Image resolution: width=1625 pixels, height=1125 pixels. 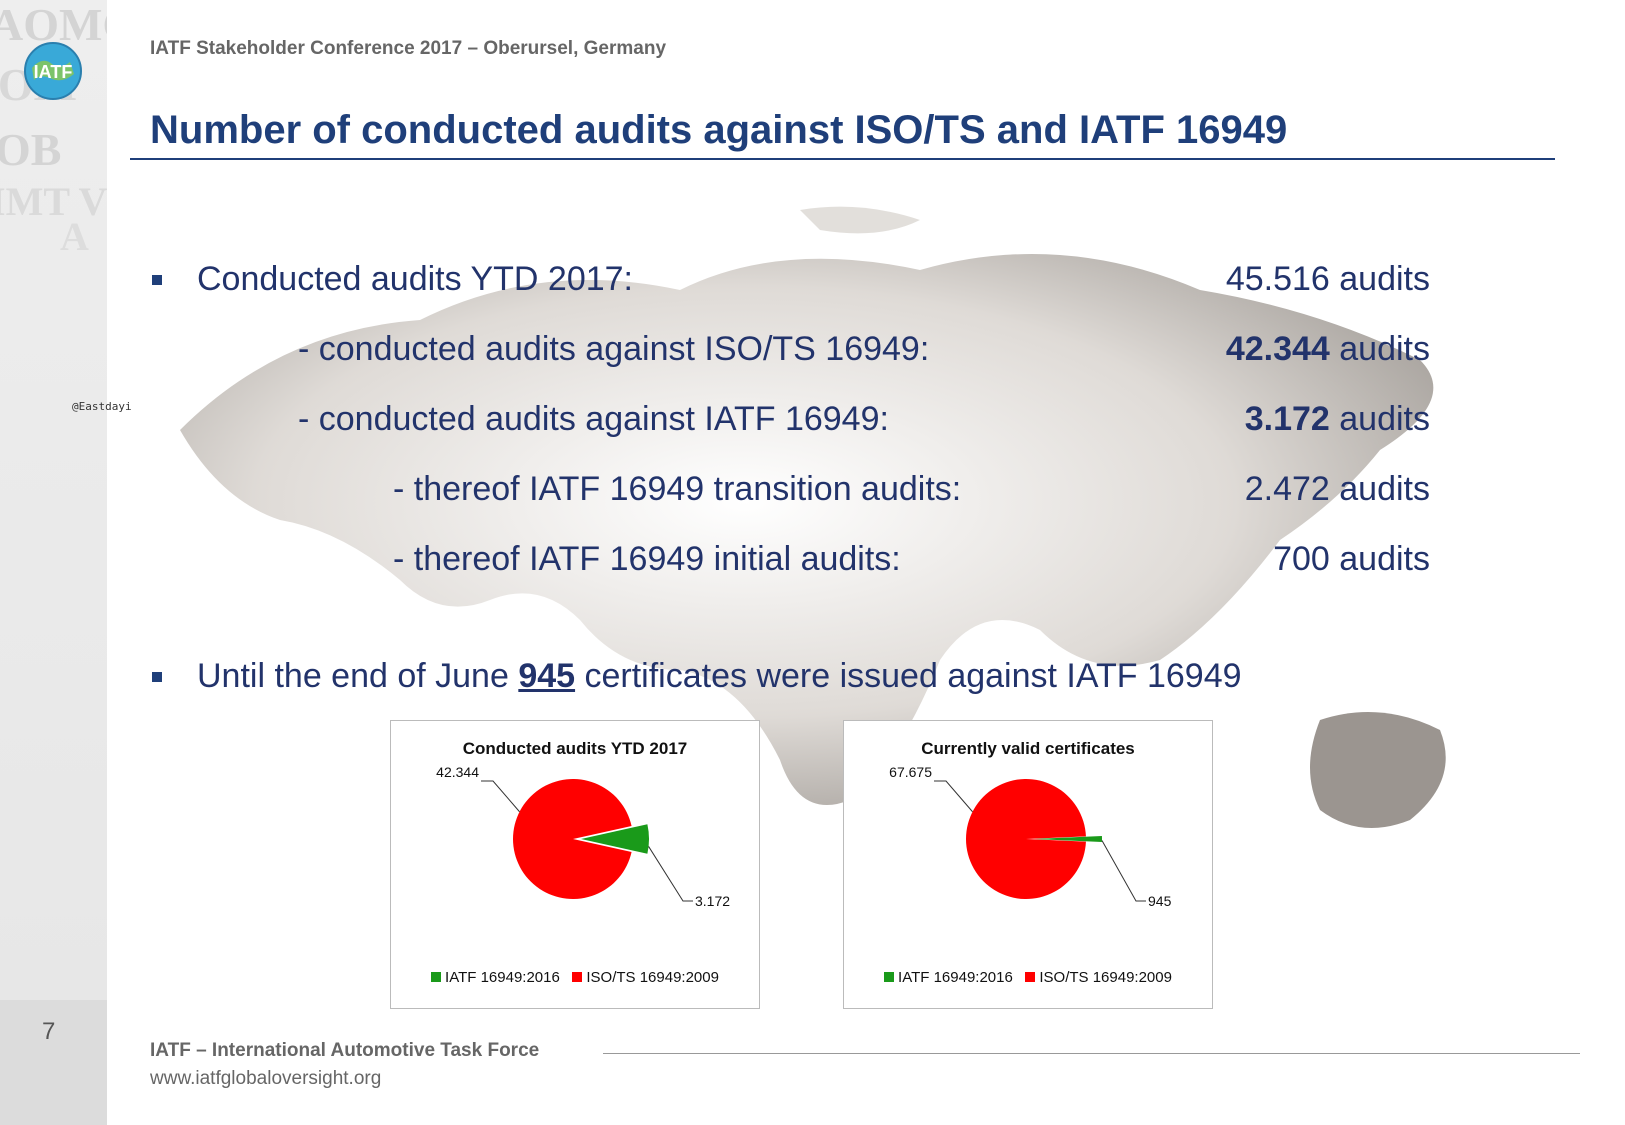 I want to click on svg-text: OB, so click(x=30, y=149).